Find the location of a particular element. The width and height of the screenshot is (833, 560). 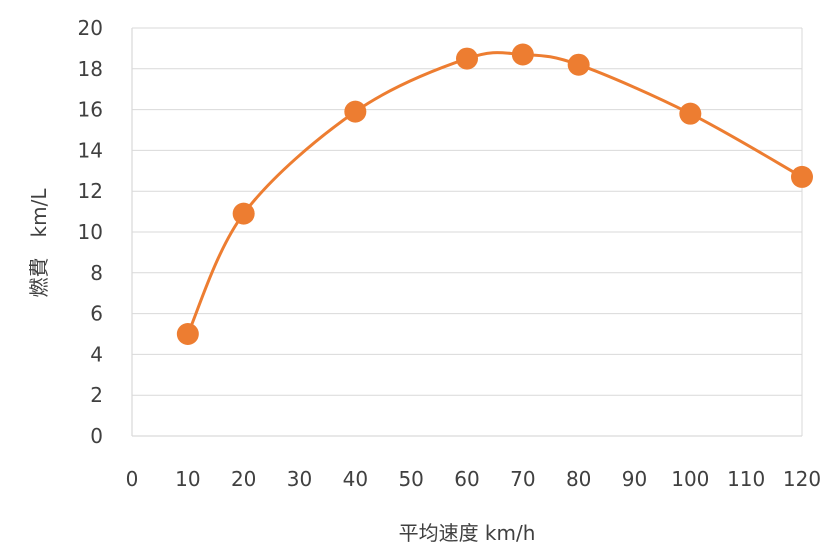

y-tick-label: 12 is located at coordinates (90, 191).